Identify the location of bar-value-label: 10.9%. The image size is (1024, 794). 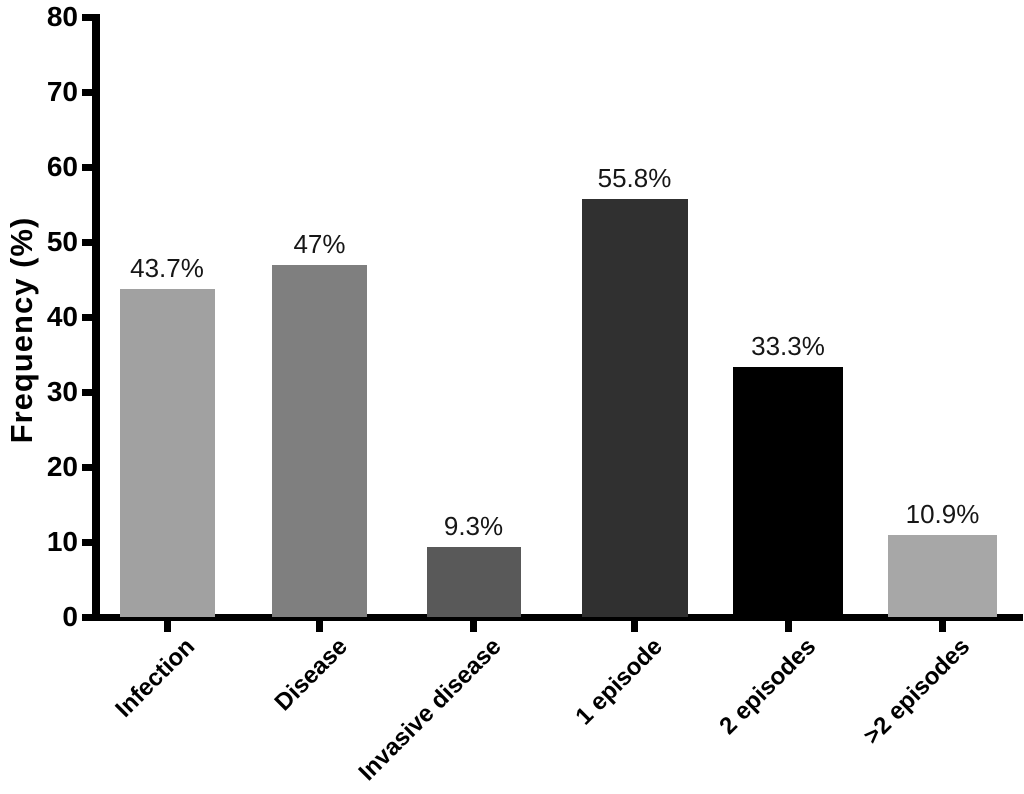
(942, 514).